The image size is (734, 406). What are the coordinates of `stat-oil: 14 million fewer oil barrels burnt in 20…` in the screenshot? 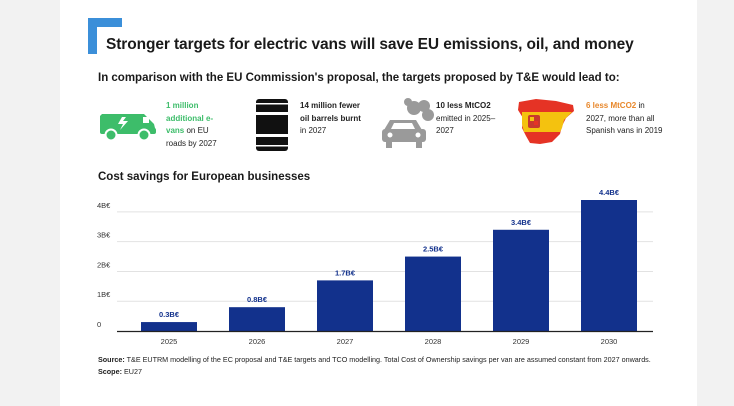 It's located at (332, 119).